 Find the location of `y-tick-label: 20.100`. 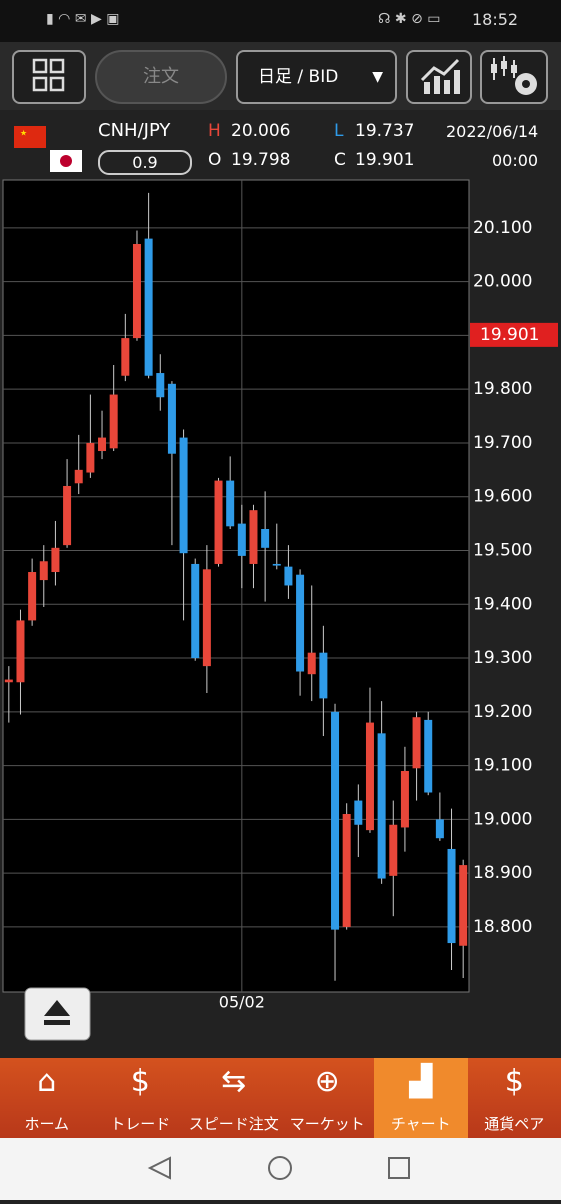

y-tick-label: 20.100 is located at coordinates (502, 228).